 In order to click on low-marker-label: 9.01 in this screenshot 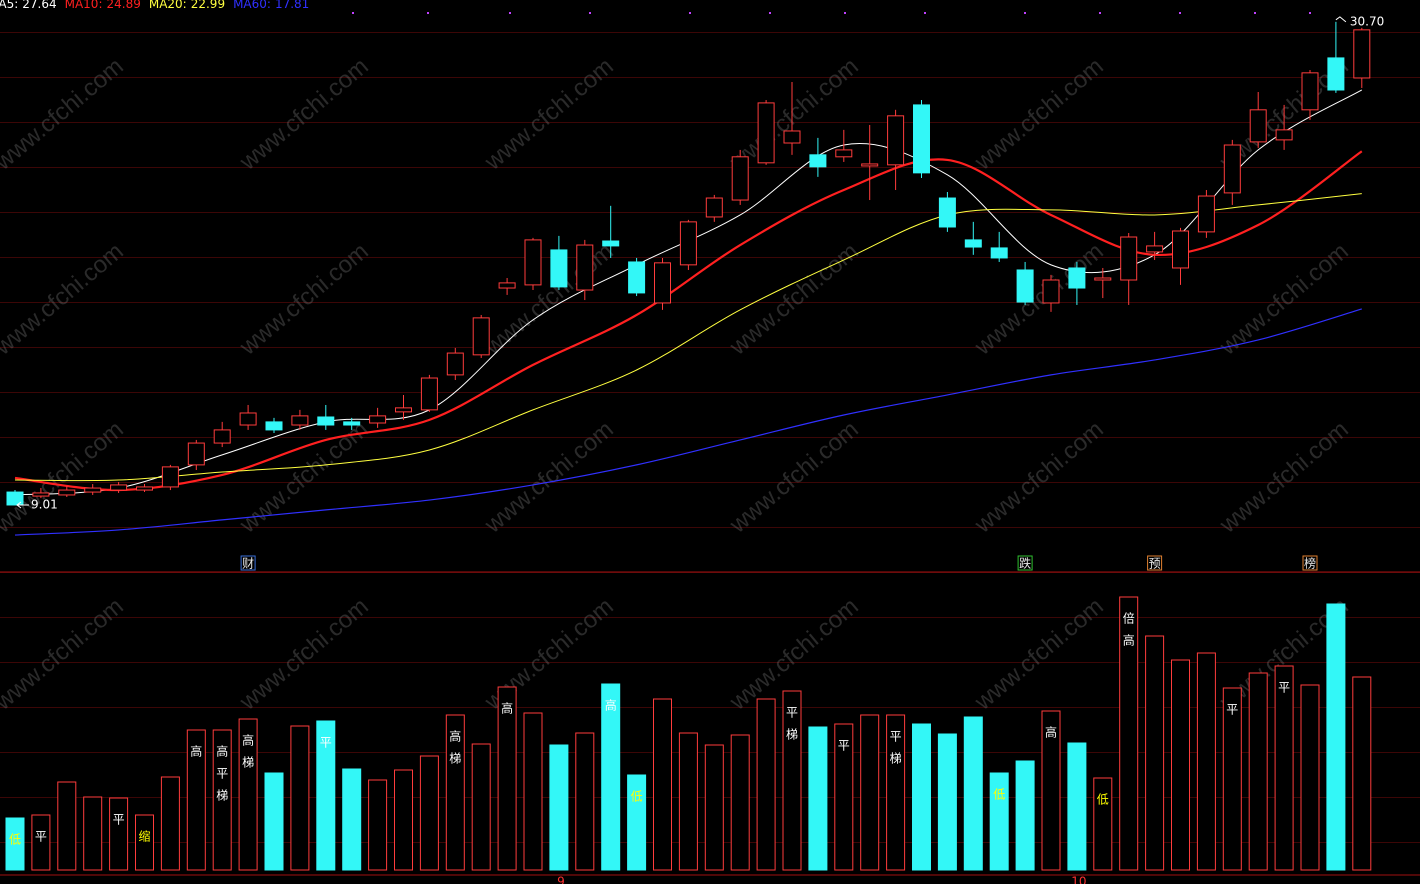, I will do `click(44, 504)`.